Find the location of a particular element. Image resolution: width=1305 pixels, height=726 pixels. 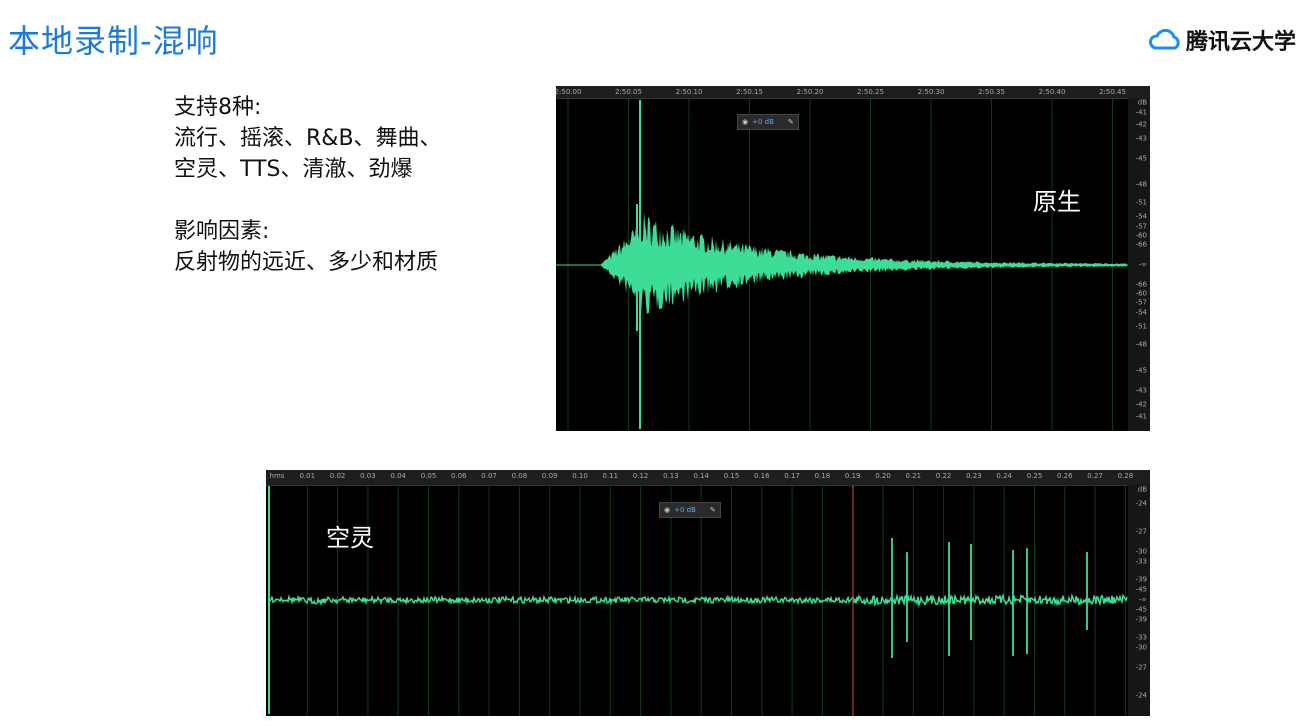

logo-text: 腾讯云大学 is located at coordinates (1241, 42).